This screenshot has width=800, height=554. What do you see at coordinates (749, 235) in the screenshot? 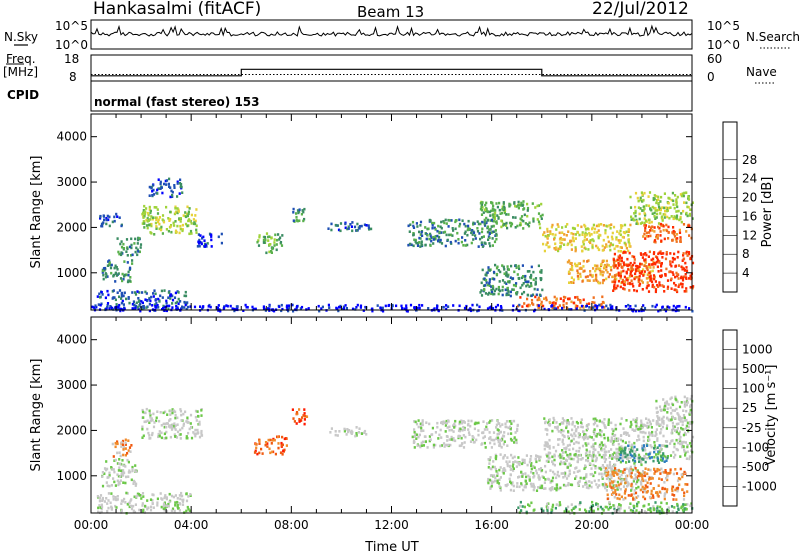
I see `colorbar-tick-label: 12` at bounding box center [749, 235].